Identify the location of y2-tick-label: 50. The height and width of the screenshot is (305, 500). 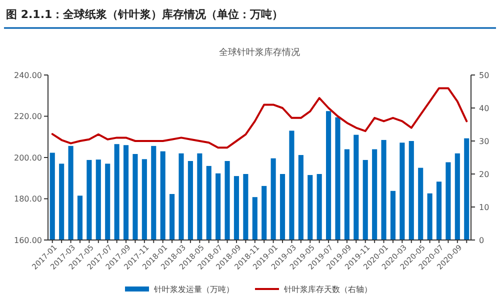
(484, 75).